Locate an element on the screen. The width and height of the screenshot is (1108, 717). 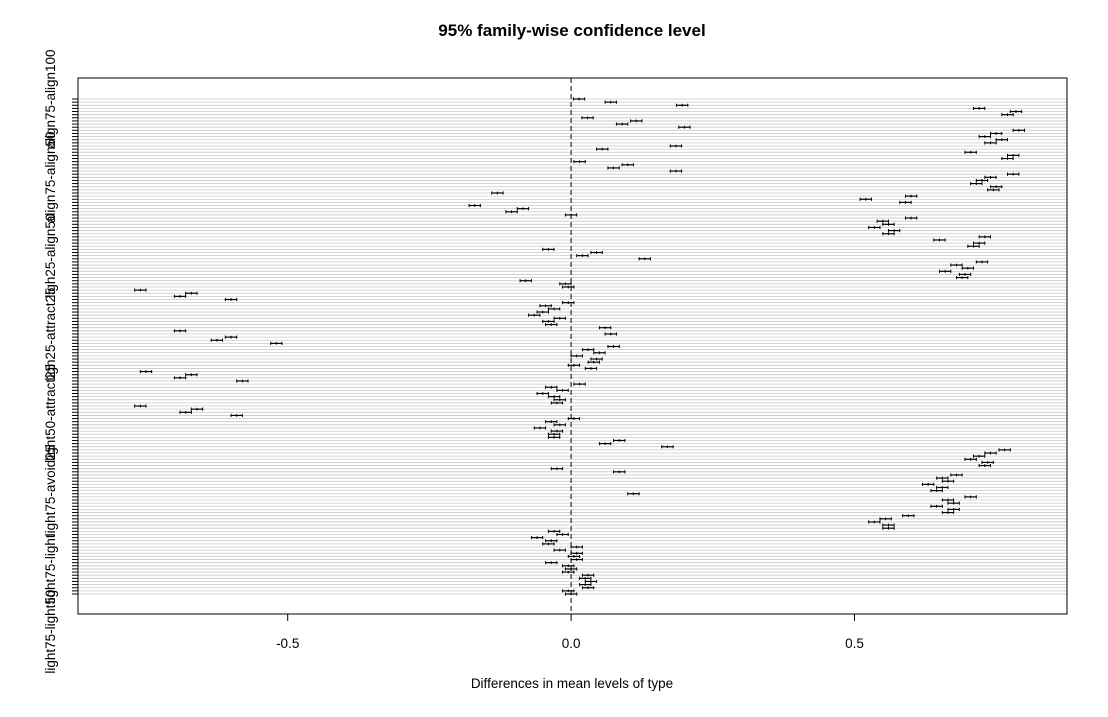
y-tick-label: light50-attract25 is located at coordinates (50, 412).